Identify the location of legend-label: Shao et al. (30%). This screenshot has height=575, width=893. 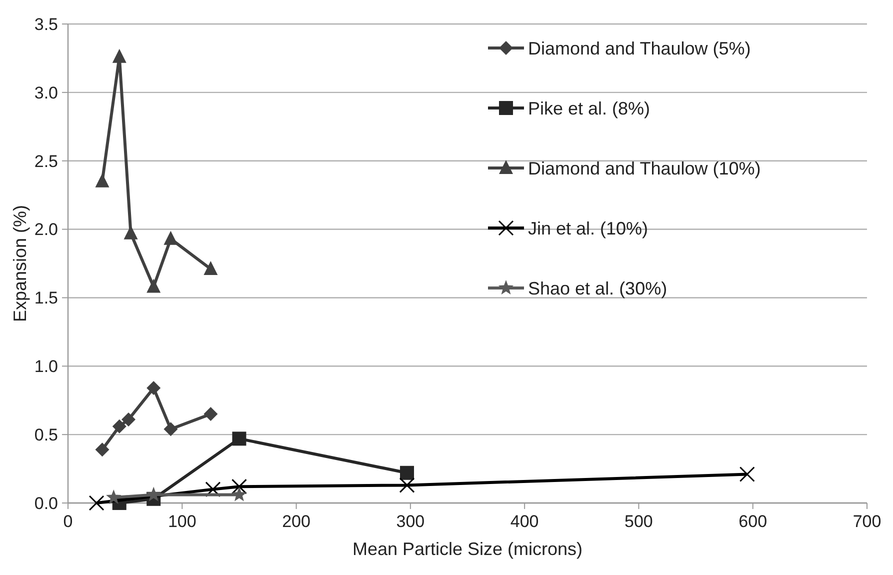
(598, 288).